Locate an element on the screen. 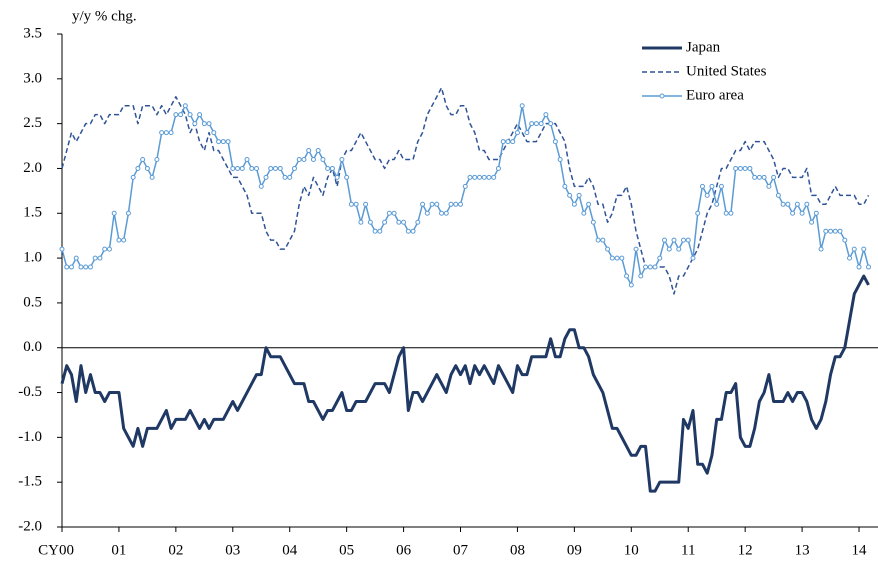  legend-label: Japan is located at coordinates (703, 47).